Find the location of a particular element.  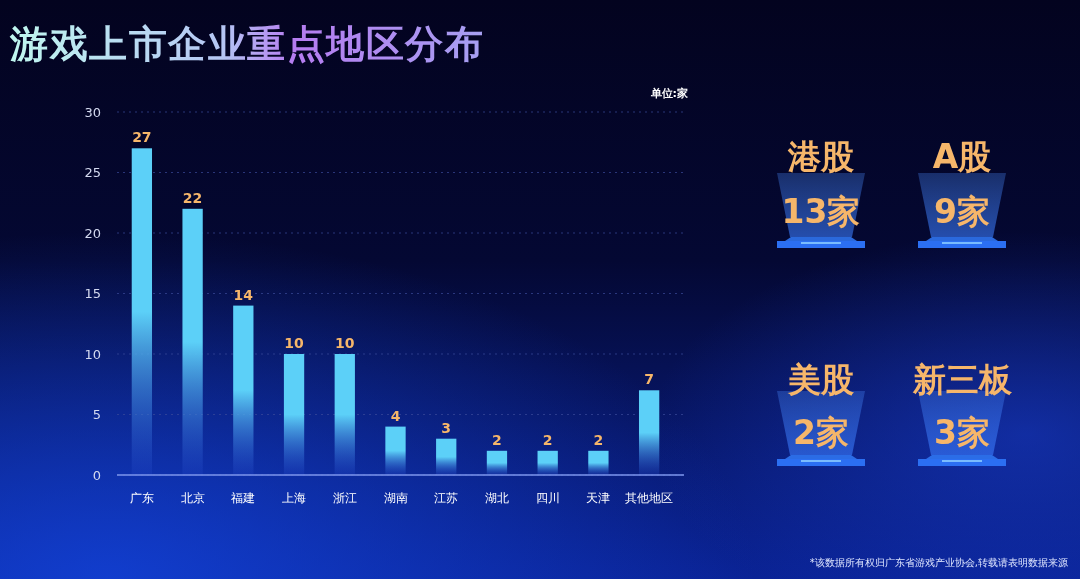

text: 单位:家 is located at coordinates (668, 93).